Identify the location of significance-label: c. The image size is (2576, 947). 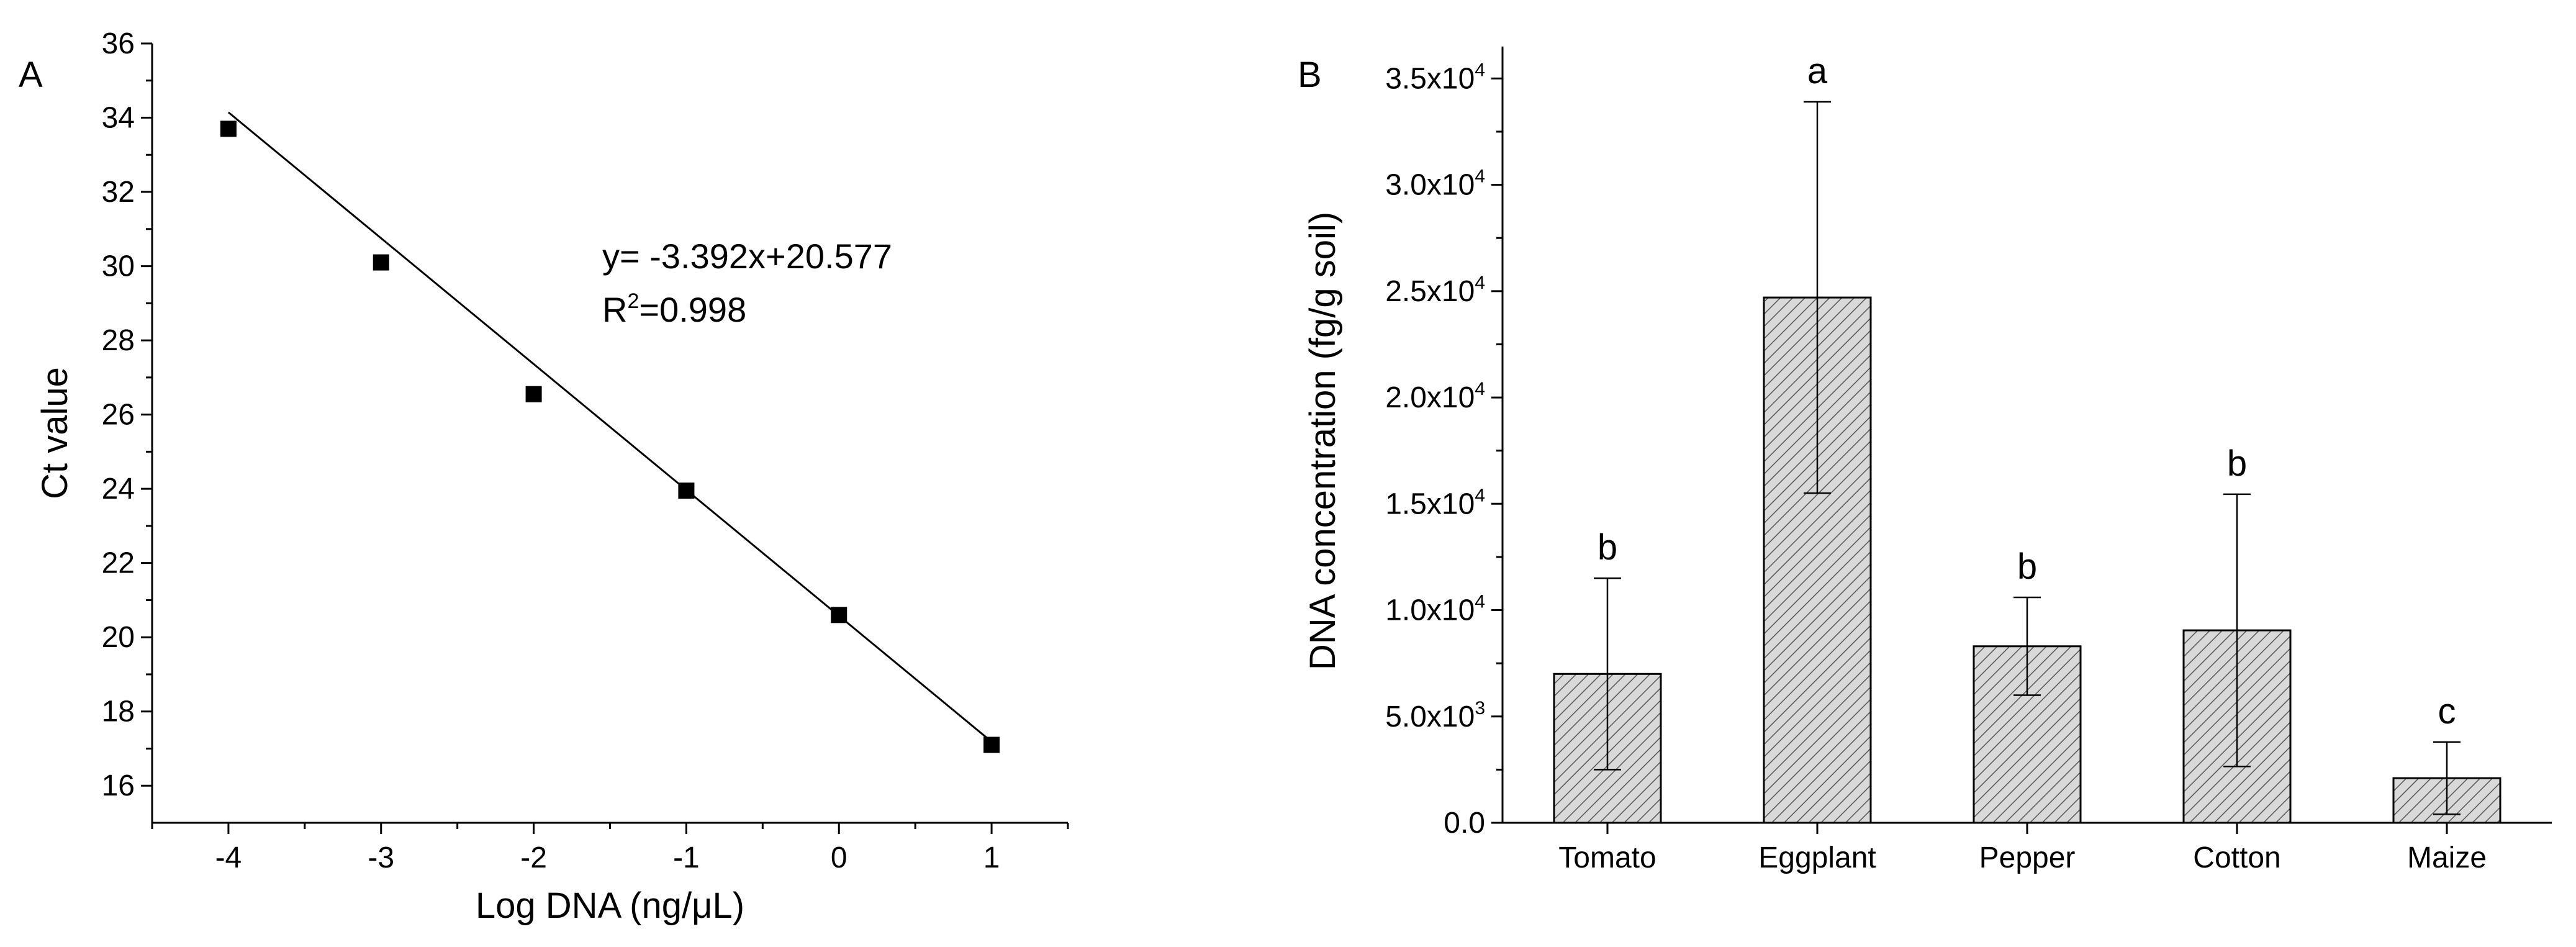
(2447, 711).